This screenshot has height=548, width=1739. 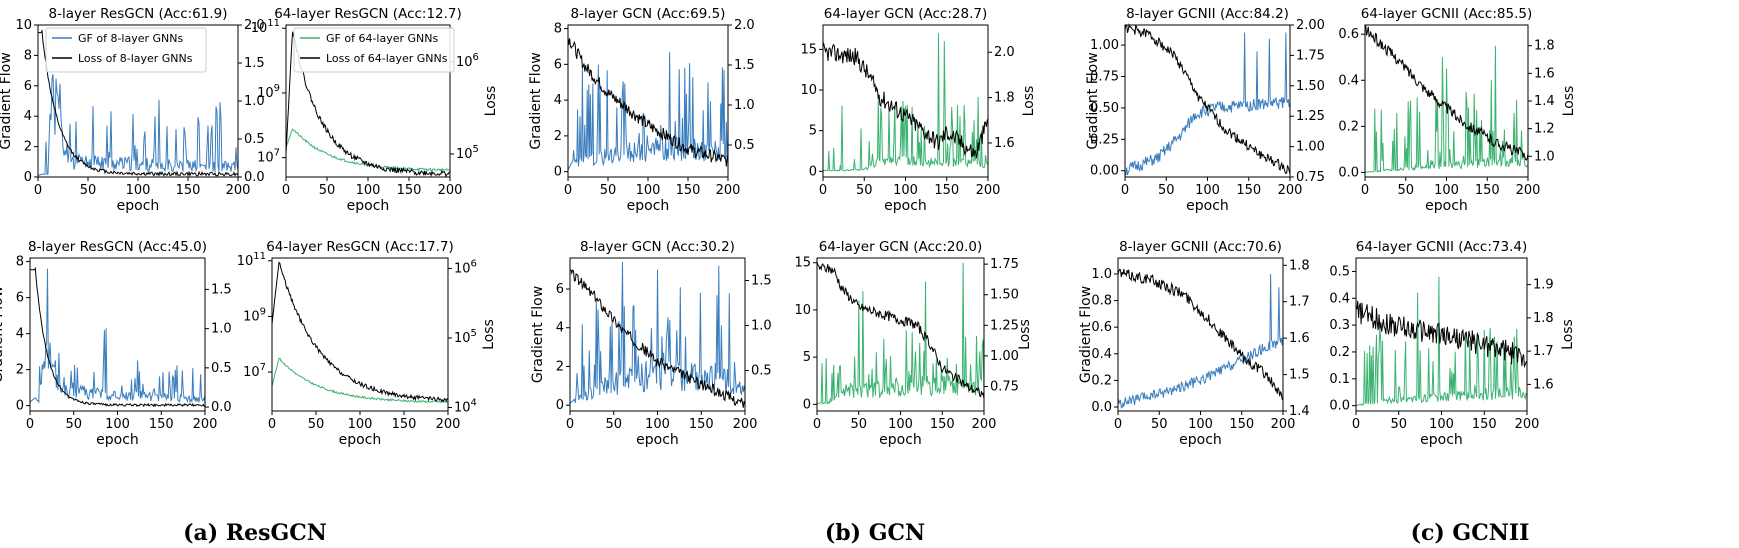 What do you see at coordinates (265, 27) in the screenshot?
I see `left-tick-label: 1011` at bounding box center [265, 27].